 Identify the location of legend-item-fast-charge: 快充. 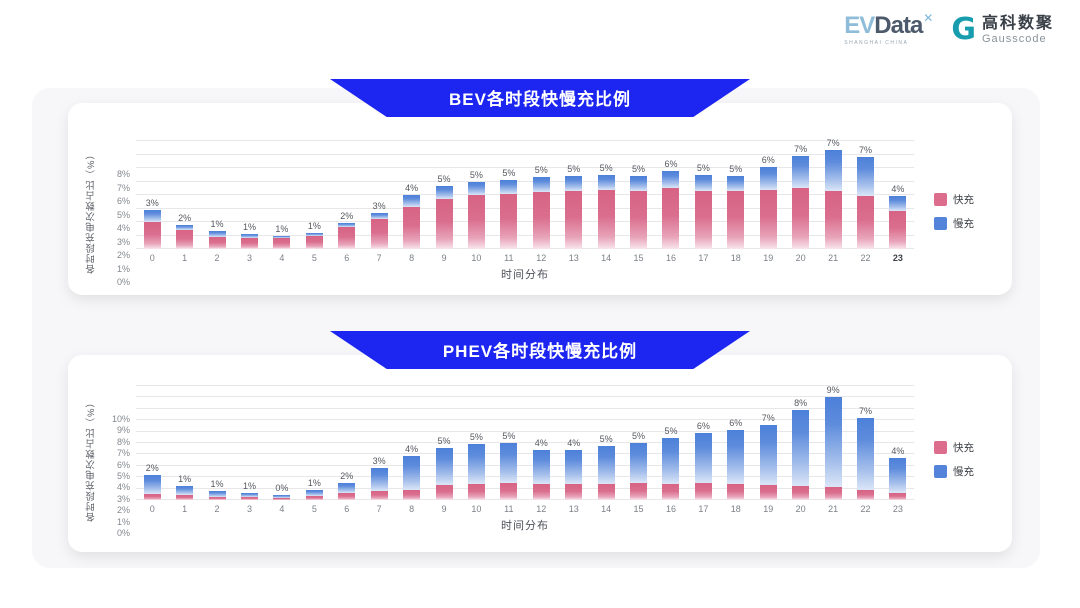
(970, 199).